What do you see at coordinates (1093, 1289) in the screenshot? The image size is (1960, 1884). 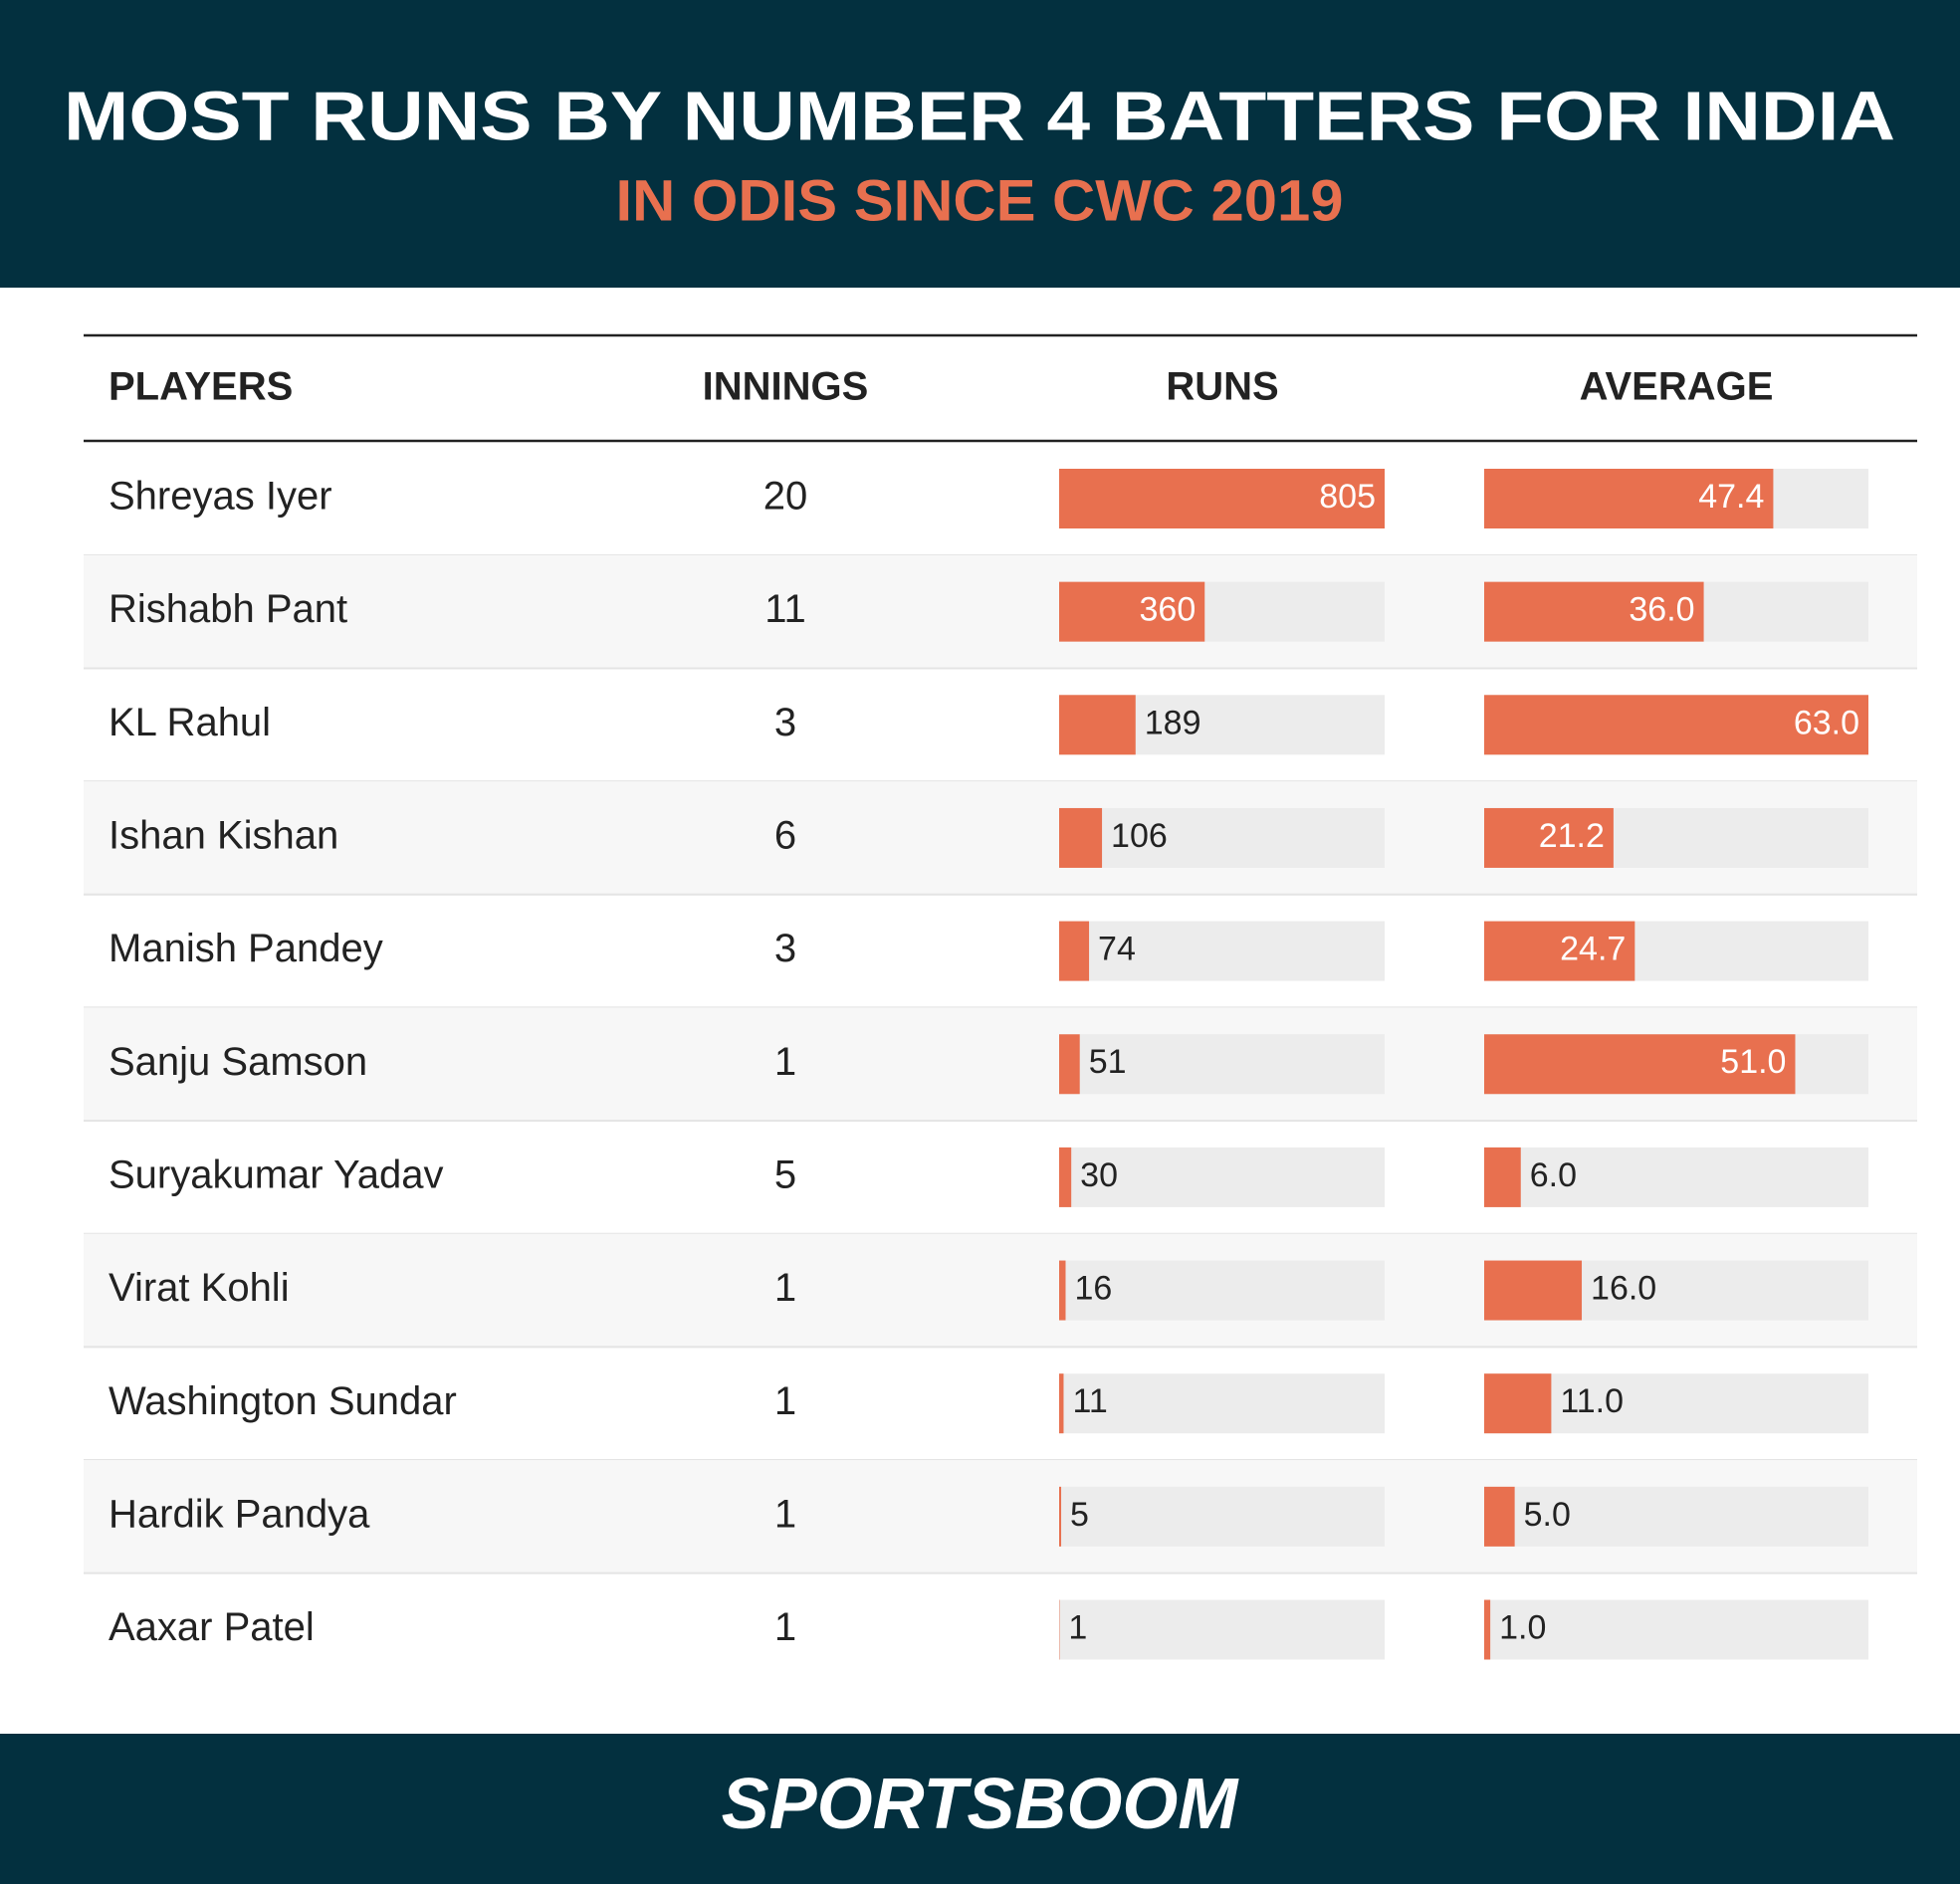 I see `bar-label: 16` at bounding box center [1093, 1289].